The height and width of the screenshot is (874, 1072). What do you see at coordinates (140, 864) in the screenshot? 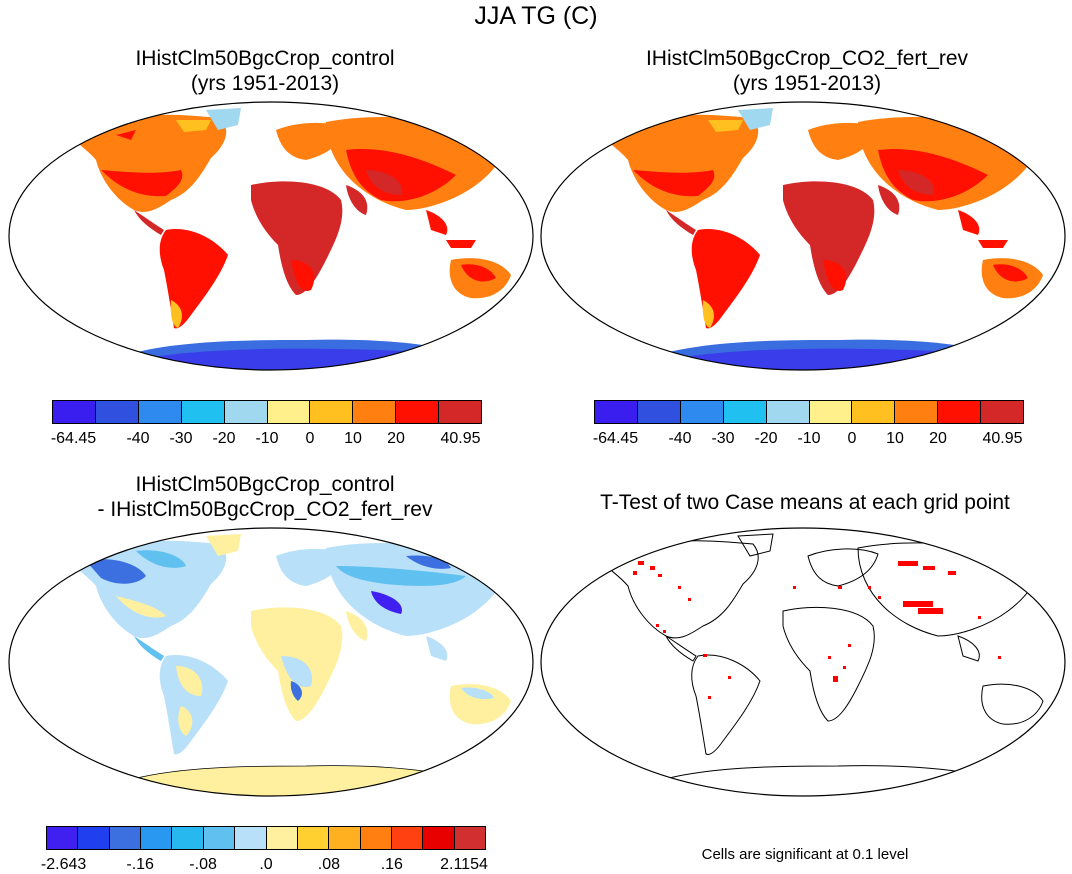
I see `colorbar-tick-label: -.16` at bounding box center [140, 864].